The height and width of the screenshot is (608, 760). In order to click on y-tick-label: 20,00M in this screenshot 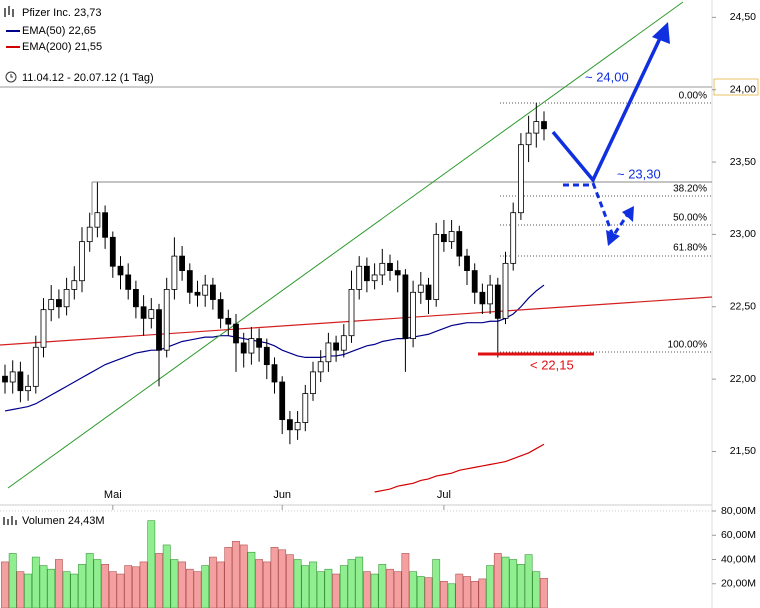, I will do `click(738, 584)`.